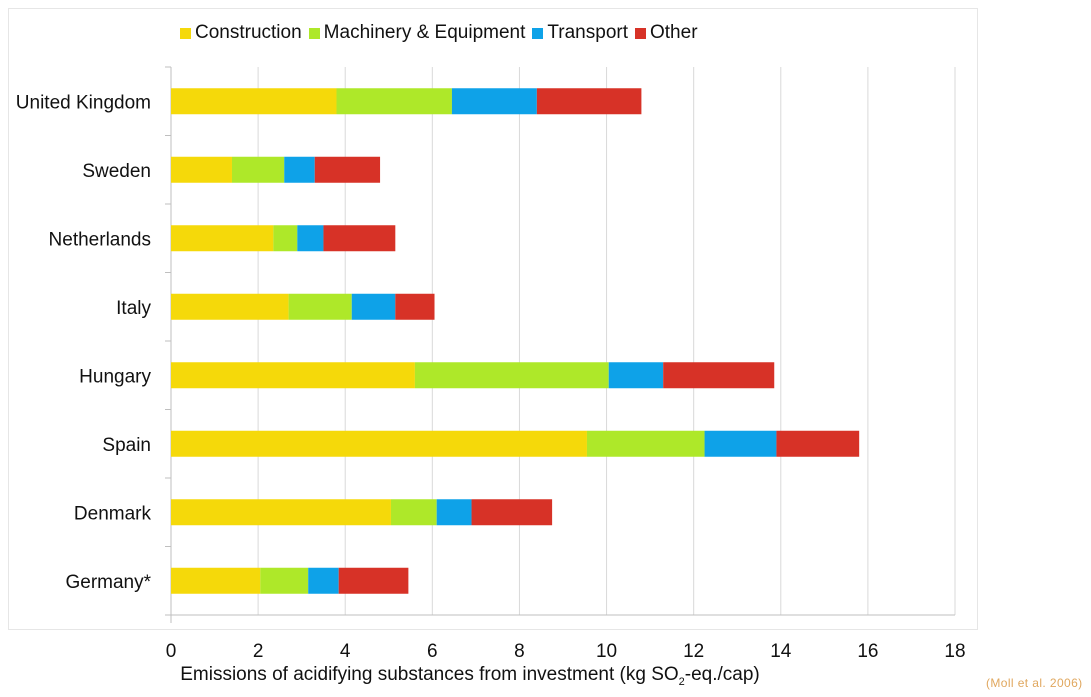 The height and width of the screenshot is (697, 1091). Describe the element at coordinates (113, 513) in the screenshot. I see `category-label-6: Denmark` at that location.